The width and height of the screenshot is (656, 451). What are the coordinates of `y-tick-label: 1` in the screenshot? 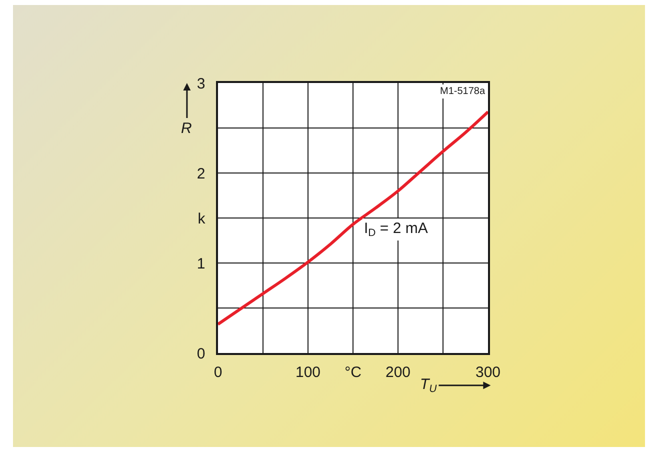 It's located at (201, 263).